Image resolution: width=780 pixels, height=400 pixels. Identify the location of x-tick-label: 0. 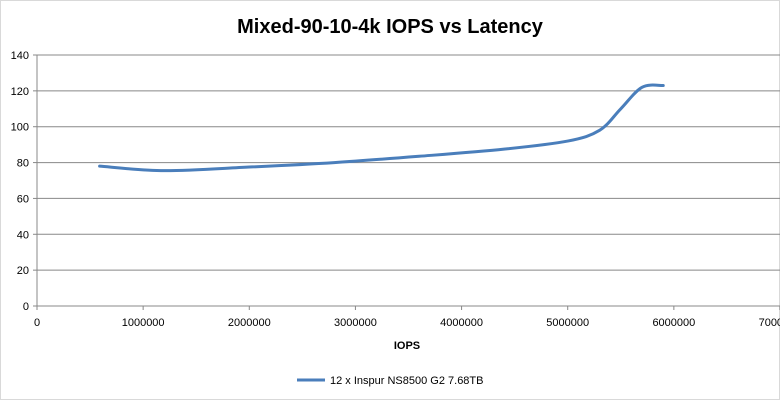
(37, 323).